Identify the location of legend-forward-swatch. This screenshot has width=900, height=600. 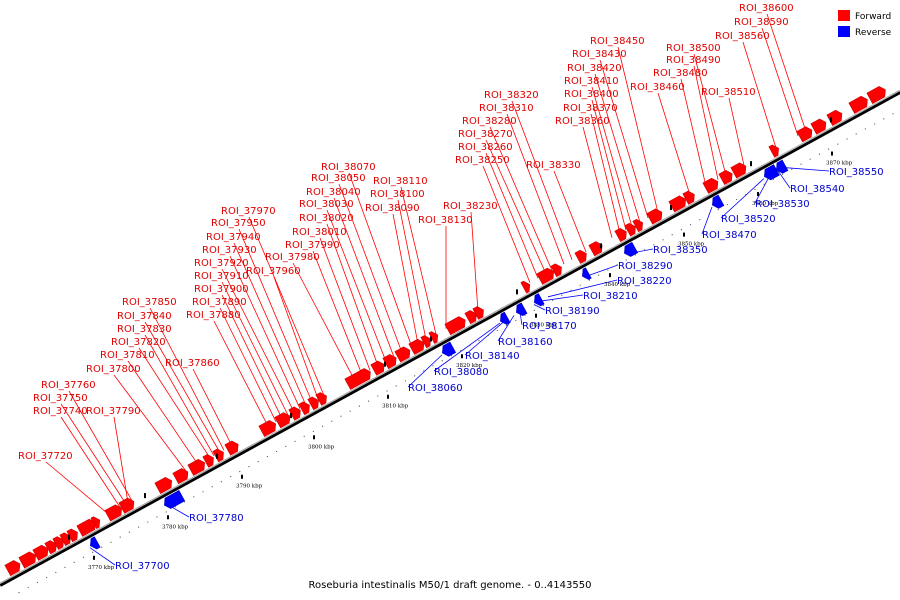
(844, 15).